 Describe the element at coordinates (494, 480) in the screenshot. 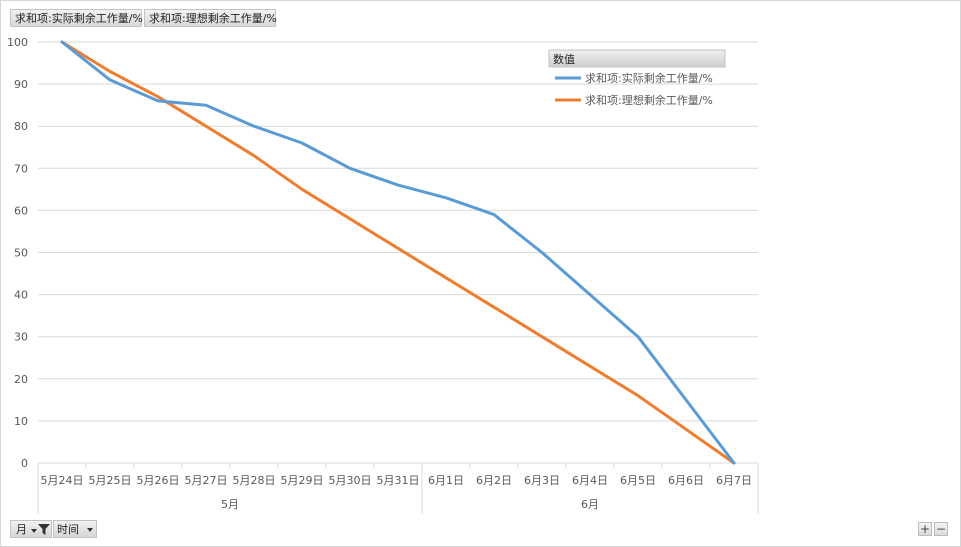

I see `x-tick-label: 6月2日` at that location.